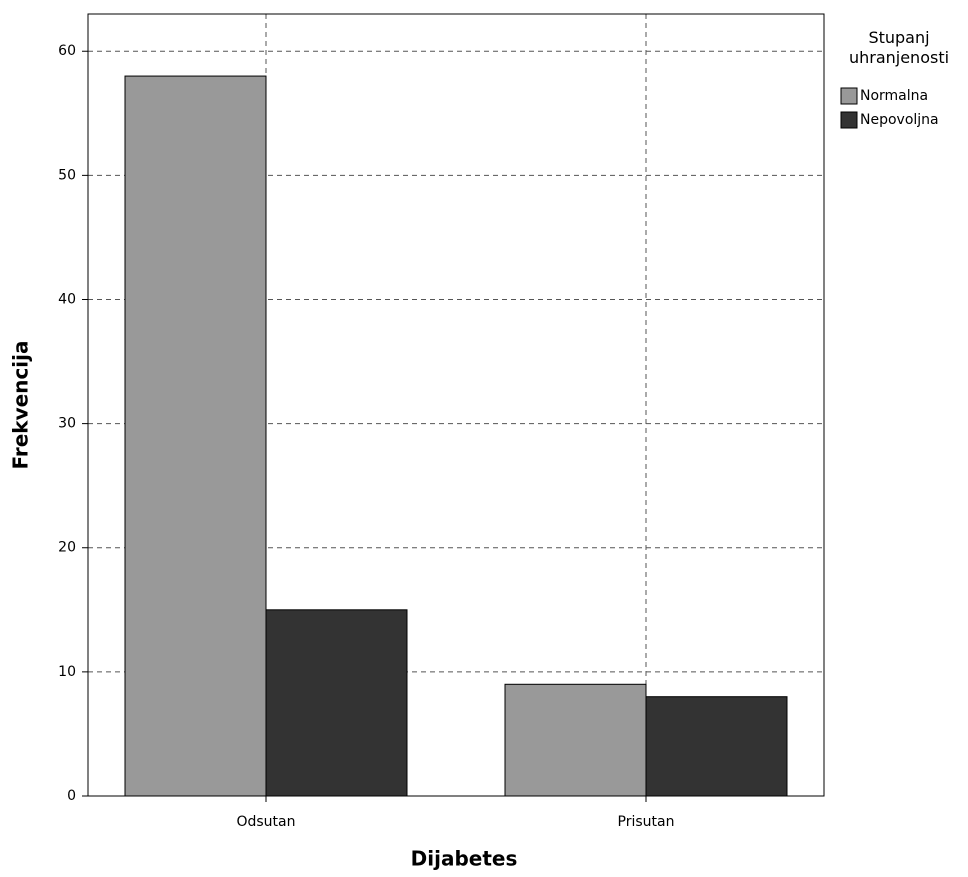  I want to click on legend-title: Stupanj uhranjenosti, so click(899, 47).